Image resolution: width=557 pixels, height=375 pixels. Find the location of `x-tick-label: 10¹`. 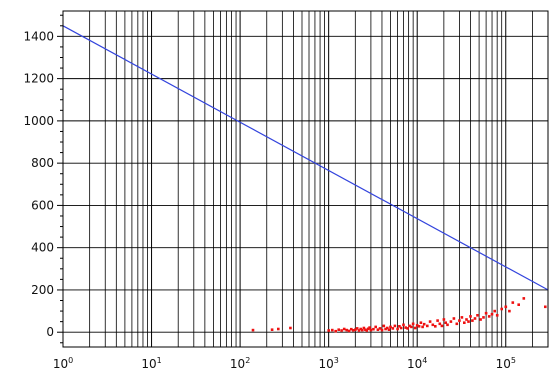

x-tick-label: 10¹ is located at coordinates (151, 363).